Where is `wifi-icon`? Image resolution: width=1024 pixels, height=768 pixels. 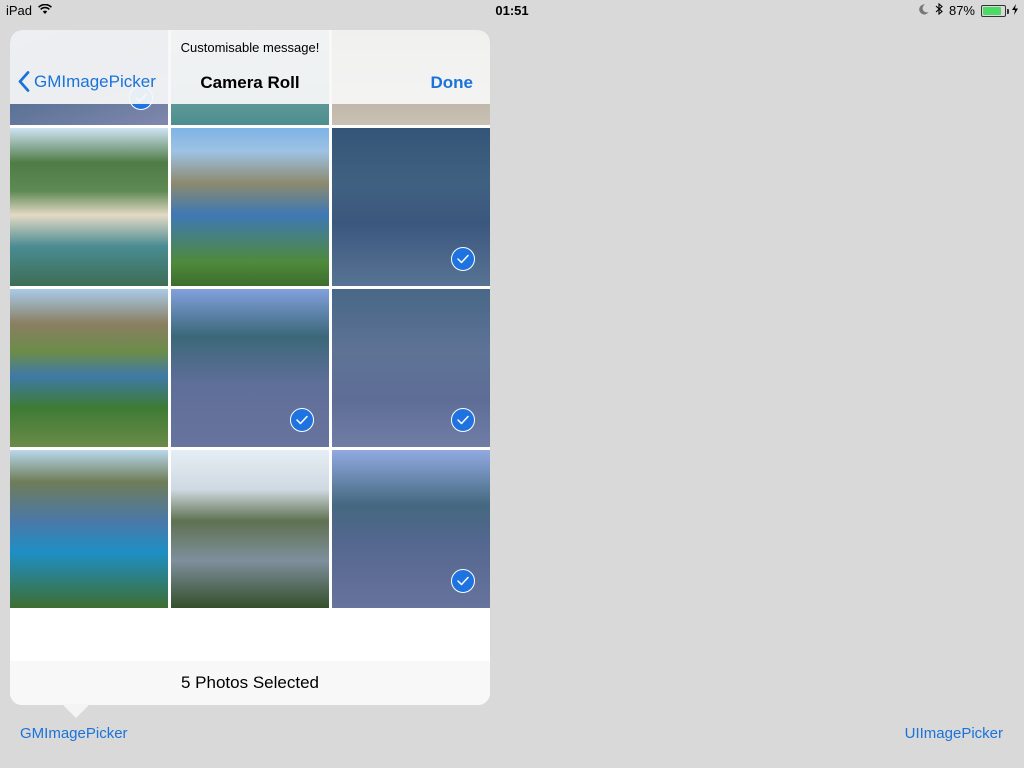 wifi-icon is located at coordinates (45, 10).